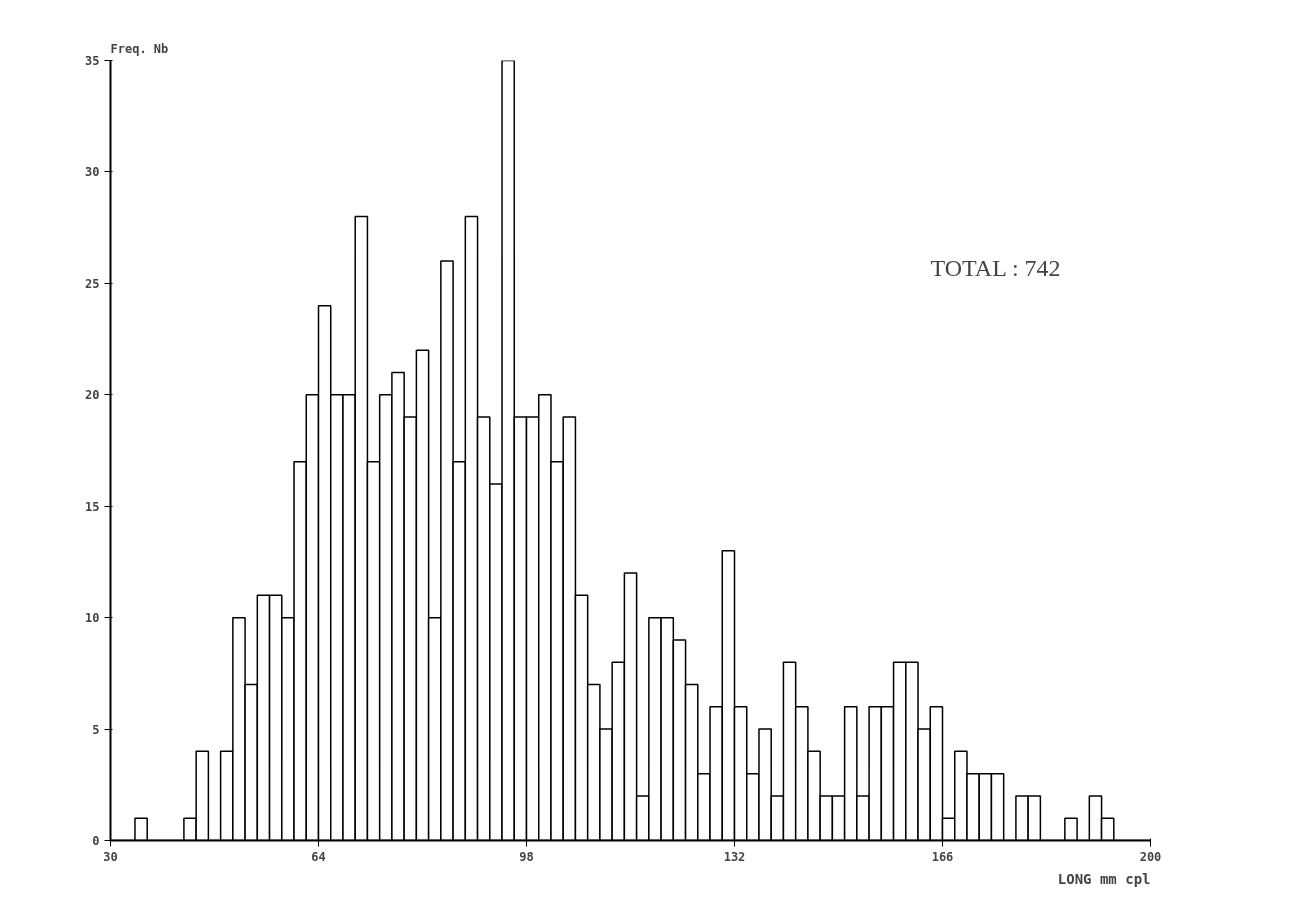 The height and width of the screenshot is (913, 1291). What do you see at coordinates (139, 48) in the screenshot?
I see `y-axis-title: Freq. Nb` at bounding box center [139, 48].